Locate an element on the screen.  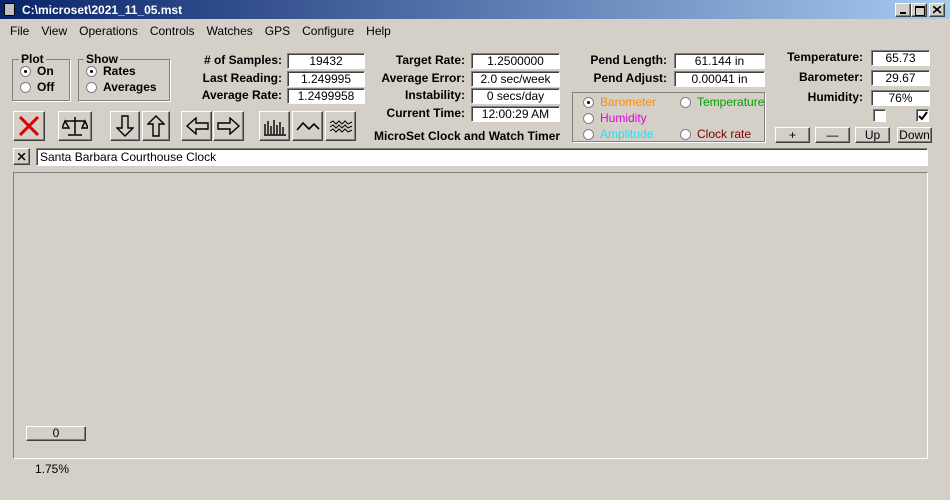
zoom-label: 1.75% is located at coordinates (52, 469).